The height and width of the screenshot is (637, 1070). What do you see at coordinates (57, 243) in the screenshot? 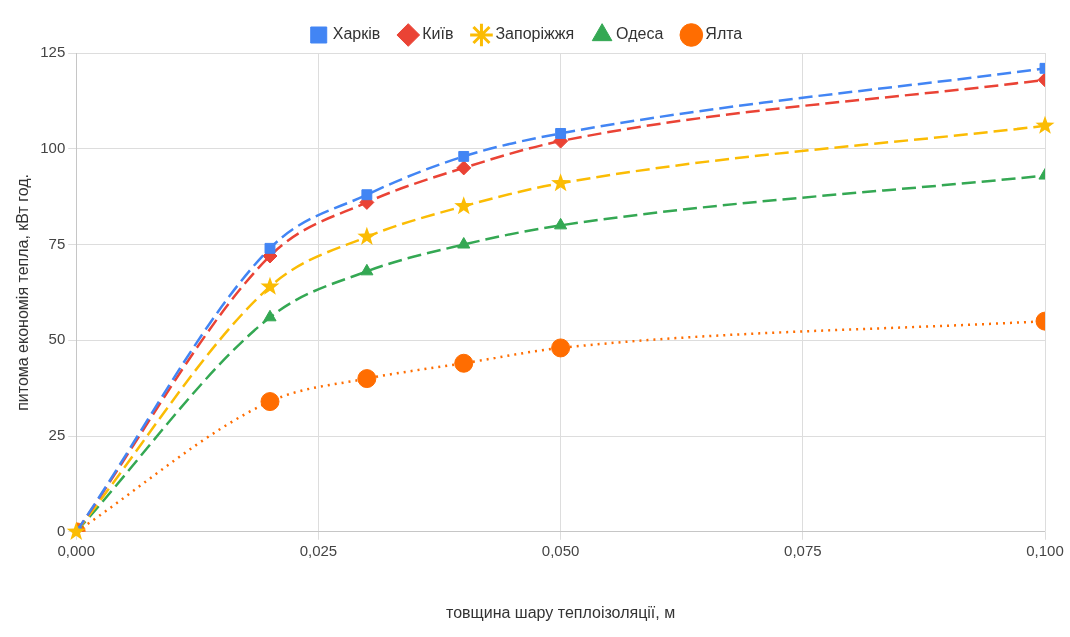
I see `y-tick-label: 75` at bounding box center [57, 243].